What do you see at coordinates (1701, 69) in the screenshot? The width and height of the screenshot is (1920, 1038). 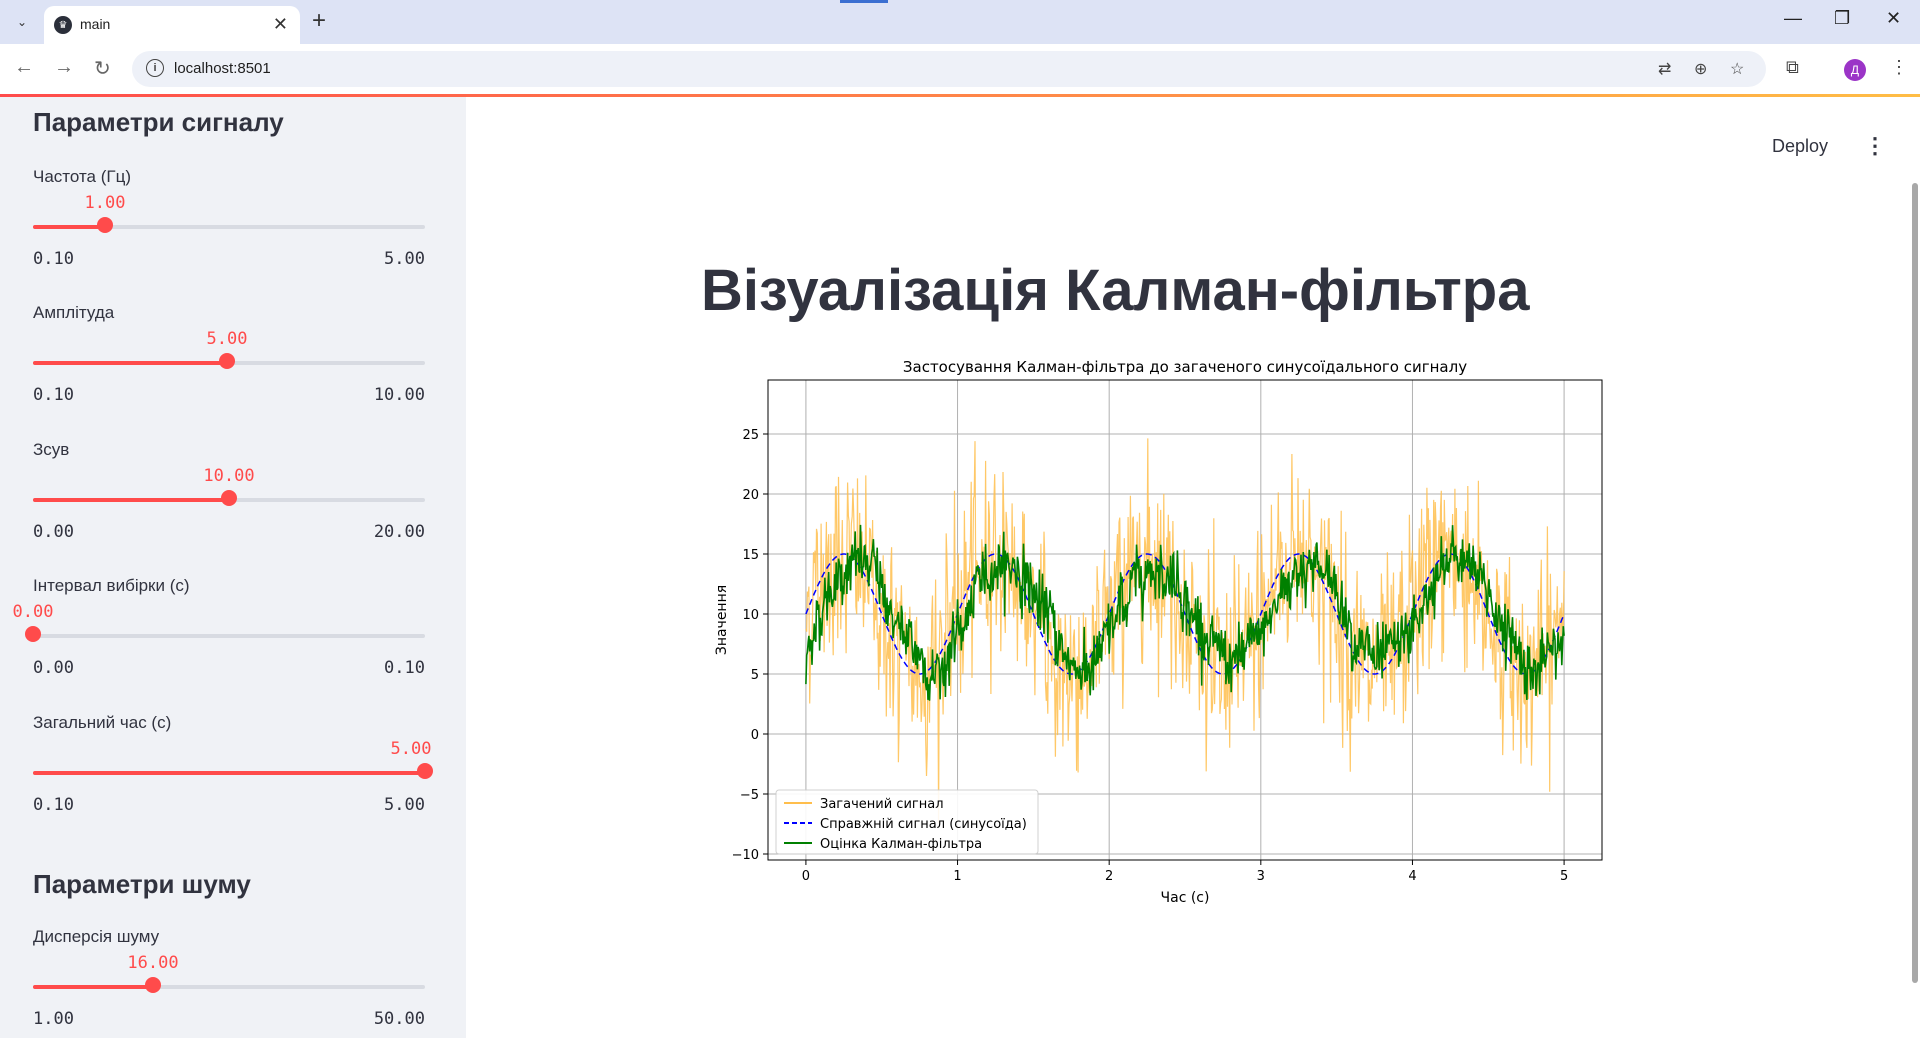 I see `zoom-icon: ⊕` at bounding box center [1701, 69].